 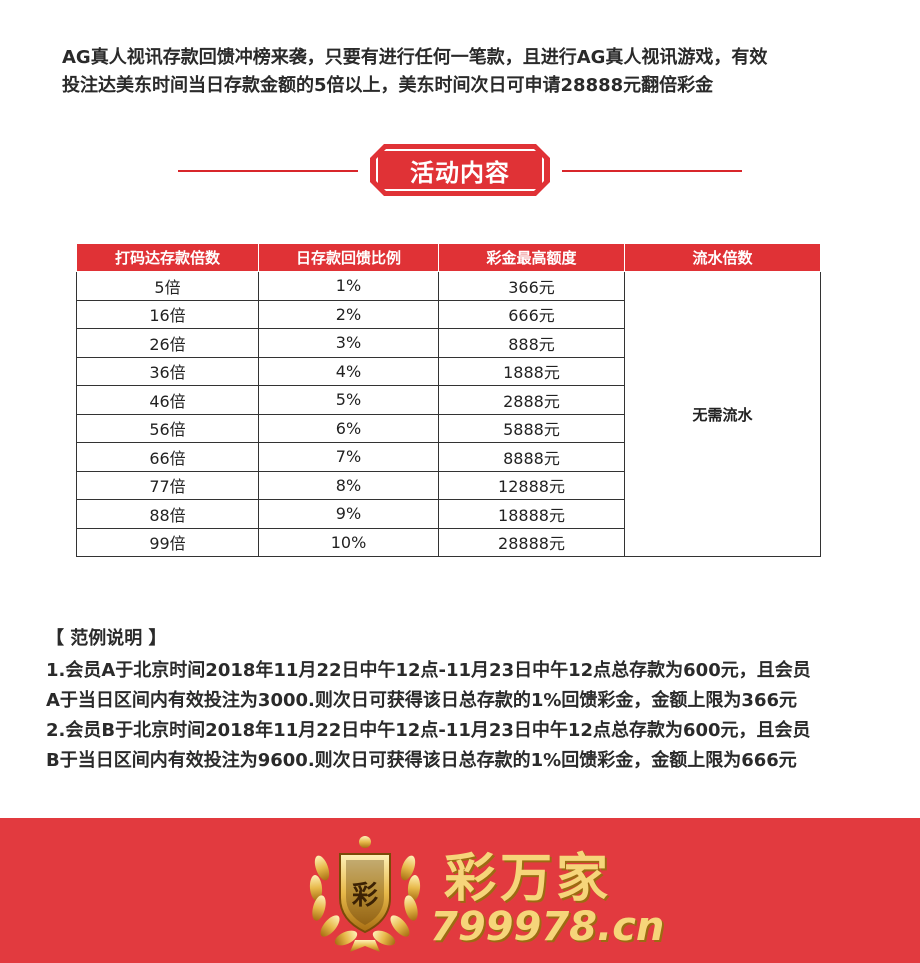 I want to click on header-divider-right, so click(x=652, y=171).